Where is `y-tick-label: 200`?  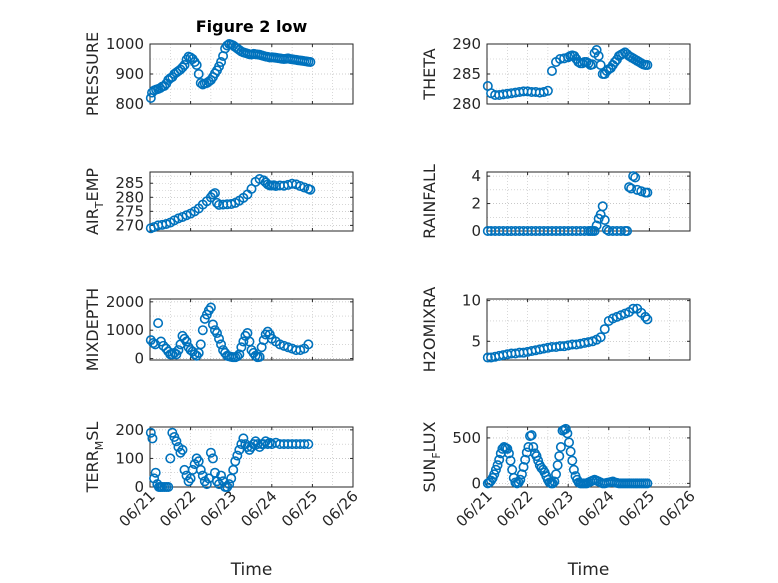 y-tick-label: 200 is located at coordinates (129, 430).